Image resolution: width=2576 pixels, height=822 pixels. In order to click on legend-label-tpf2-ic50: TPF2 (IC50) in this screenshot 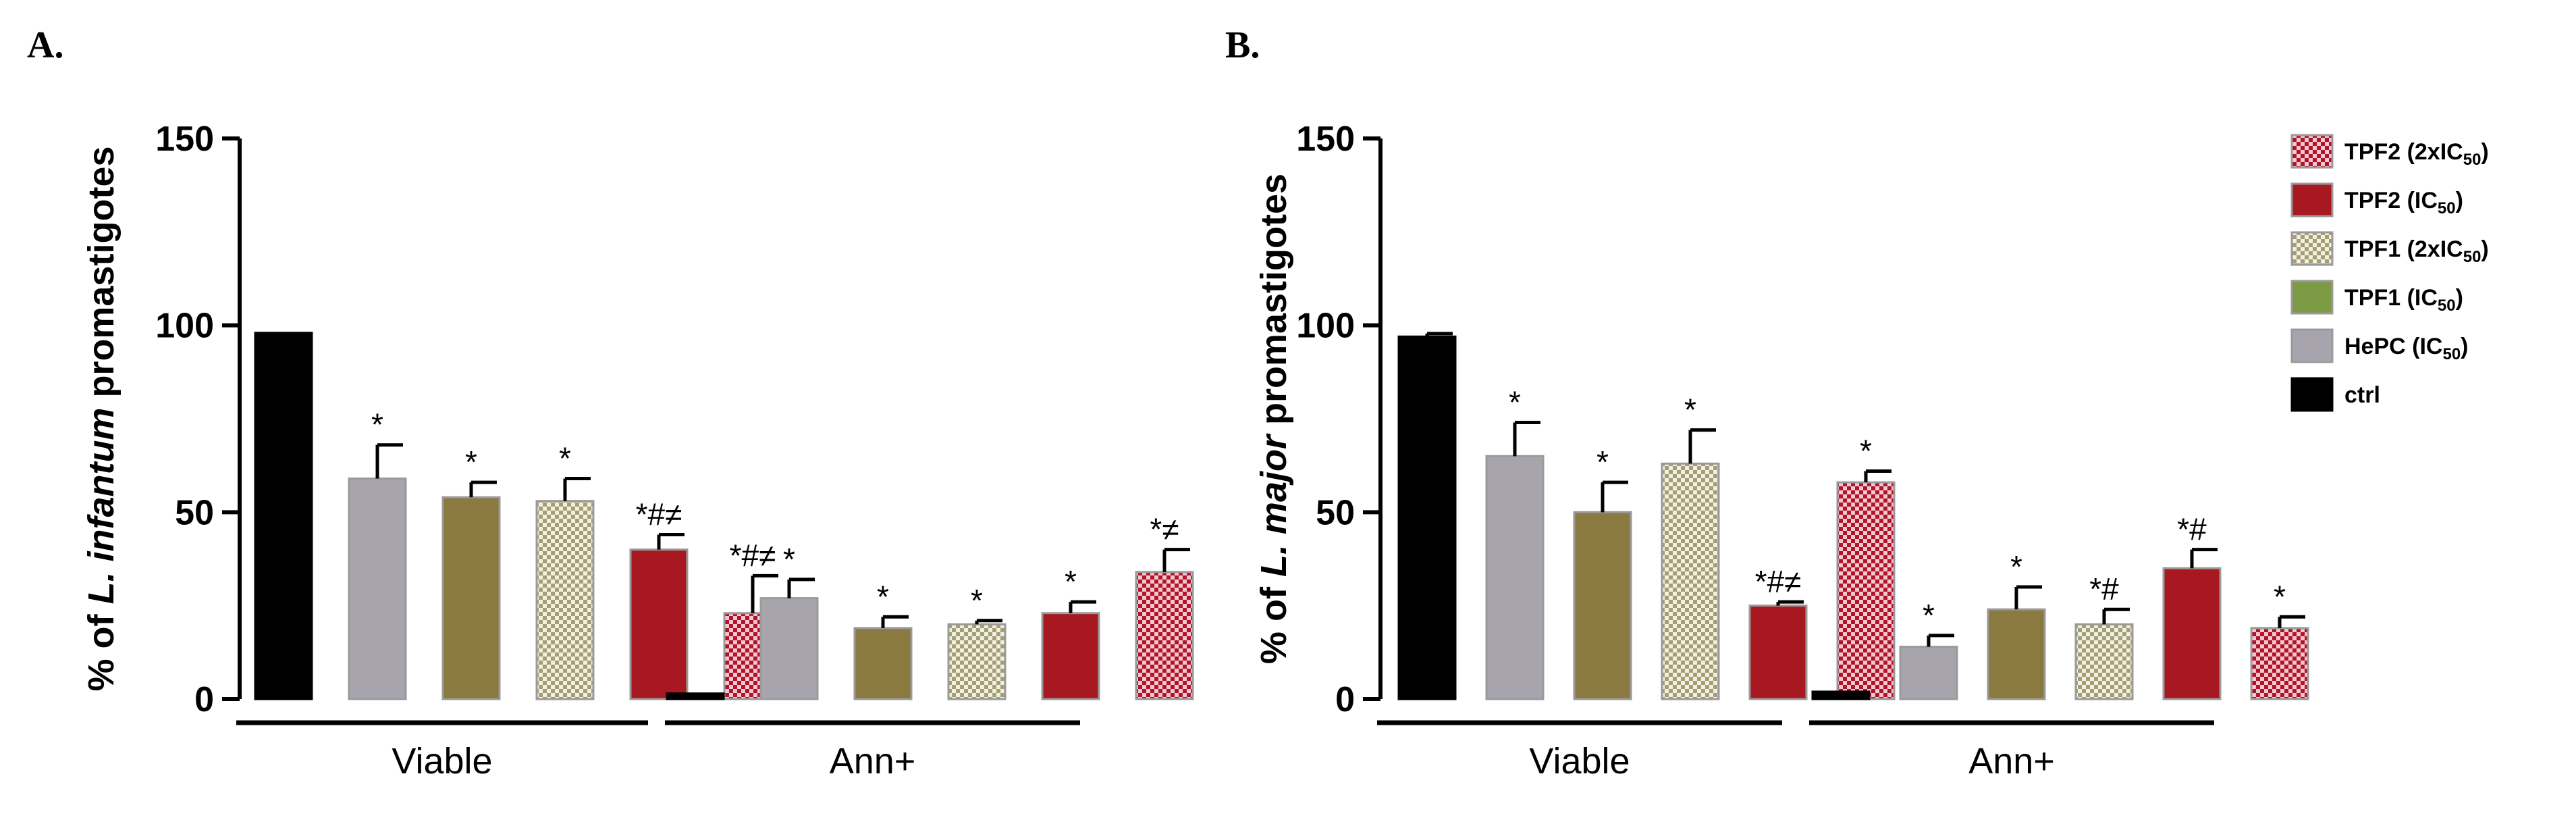, I will do `click(2403, 202)`.